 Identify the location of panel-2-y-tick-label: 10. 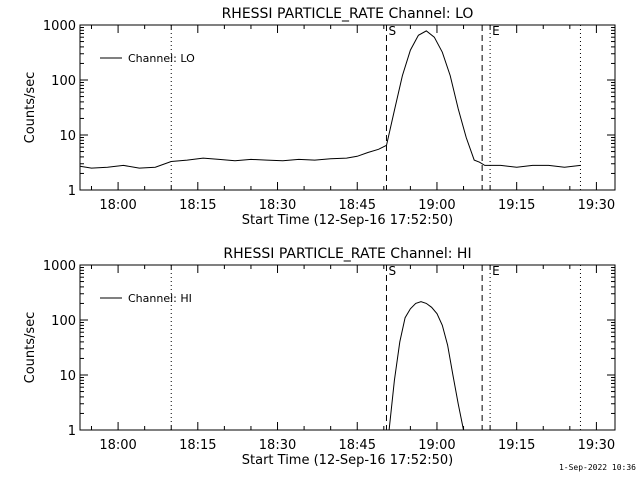
(67, 376).